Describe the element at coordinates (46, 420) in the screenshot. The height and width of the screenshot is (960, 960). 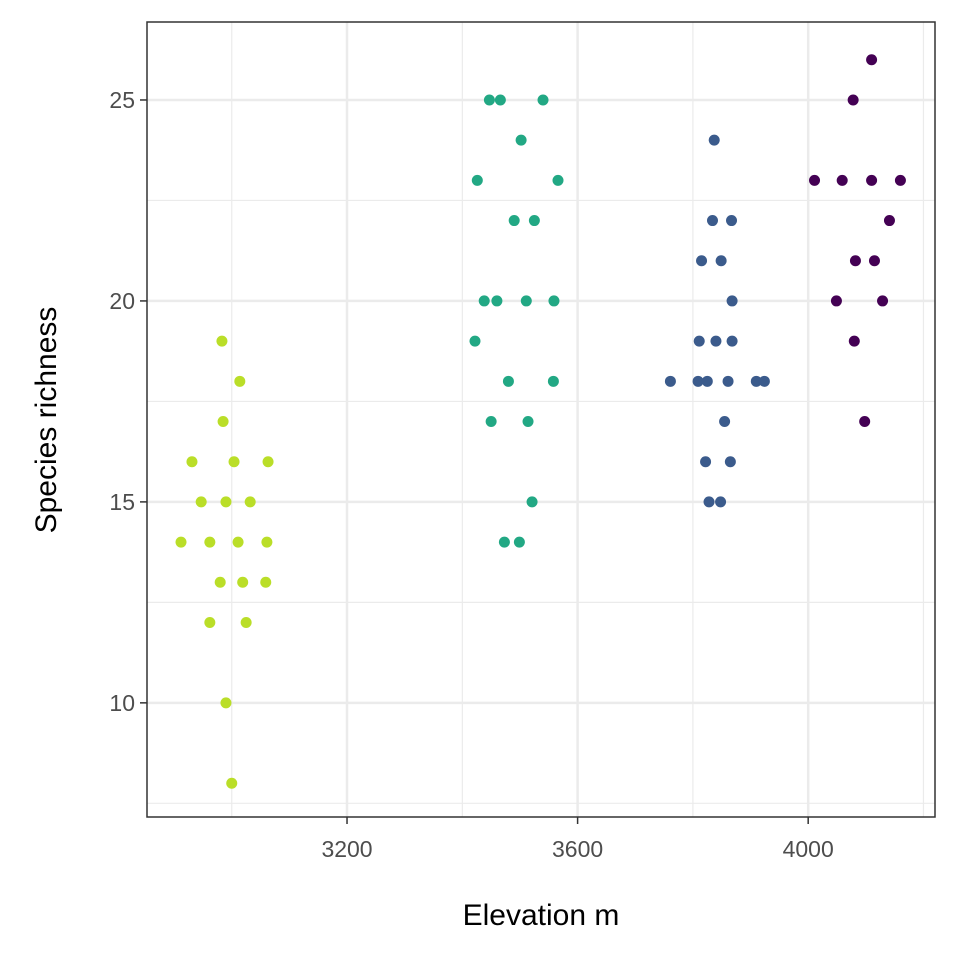
I see `y-axis-title: Species richness` at that location.